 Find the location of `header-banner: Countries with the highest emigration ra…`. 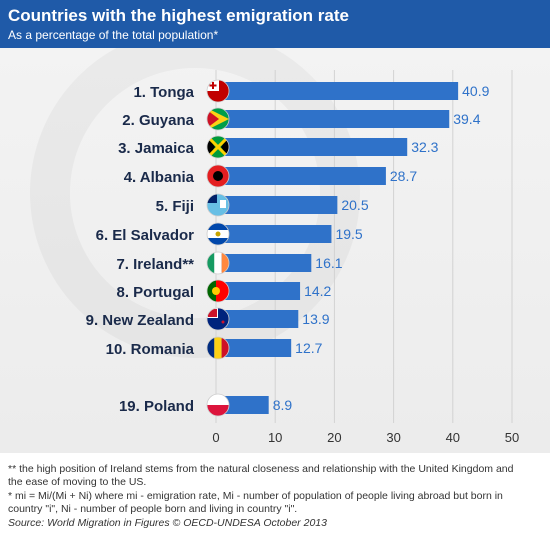

header-banner: Countries with the highest emigration ra… is located at coordinates (275, 24).